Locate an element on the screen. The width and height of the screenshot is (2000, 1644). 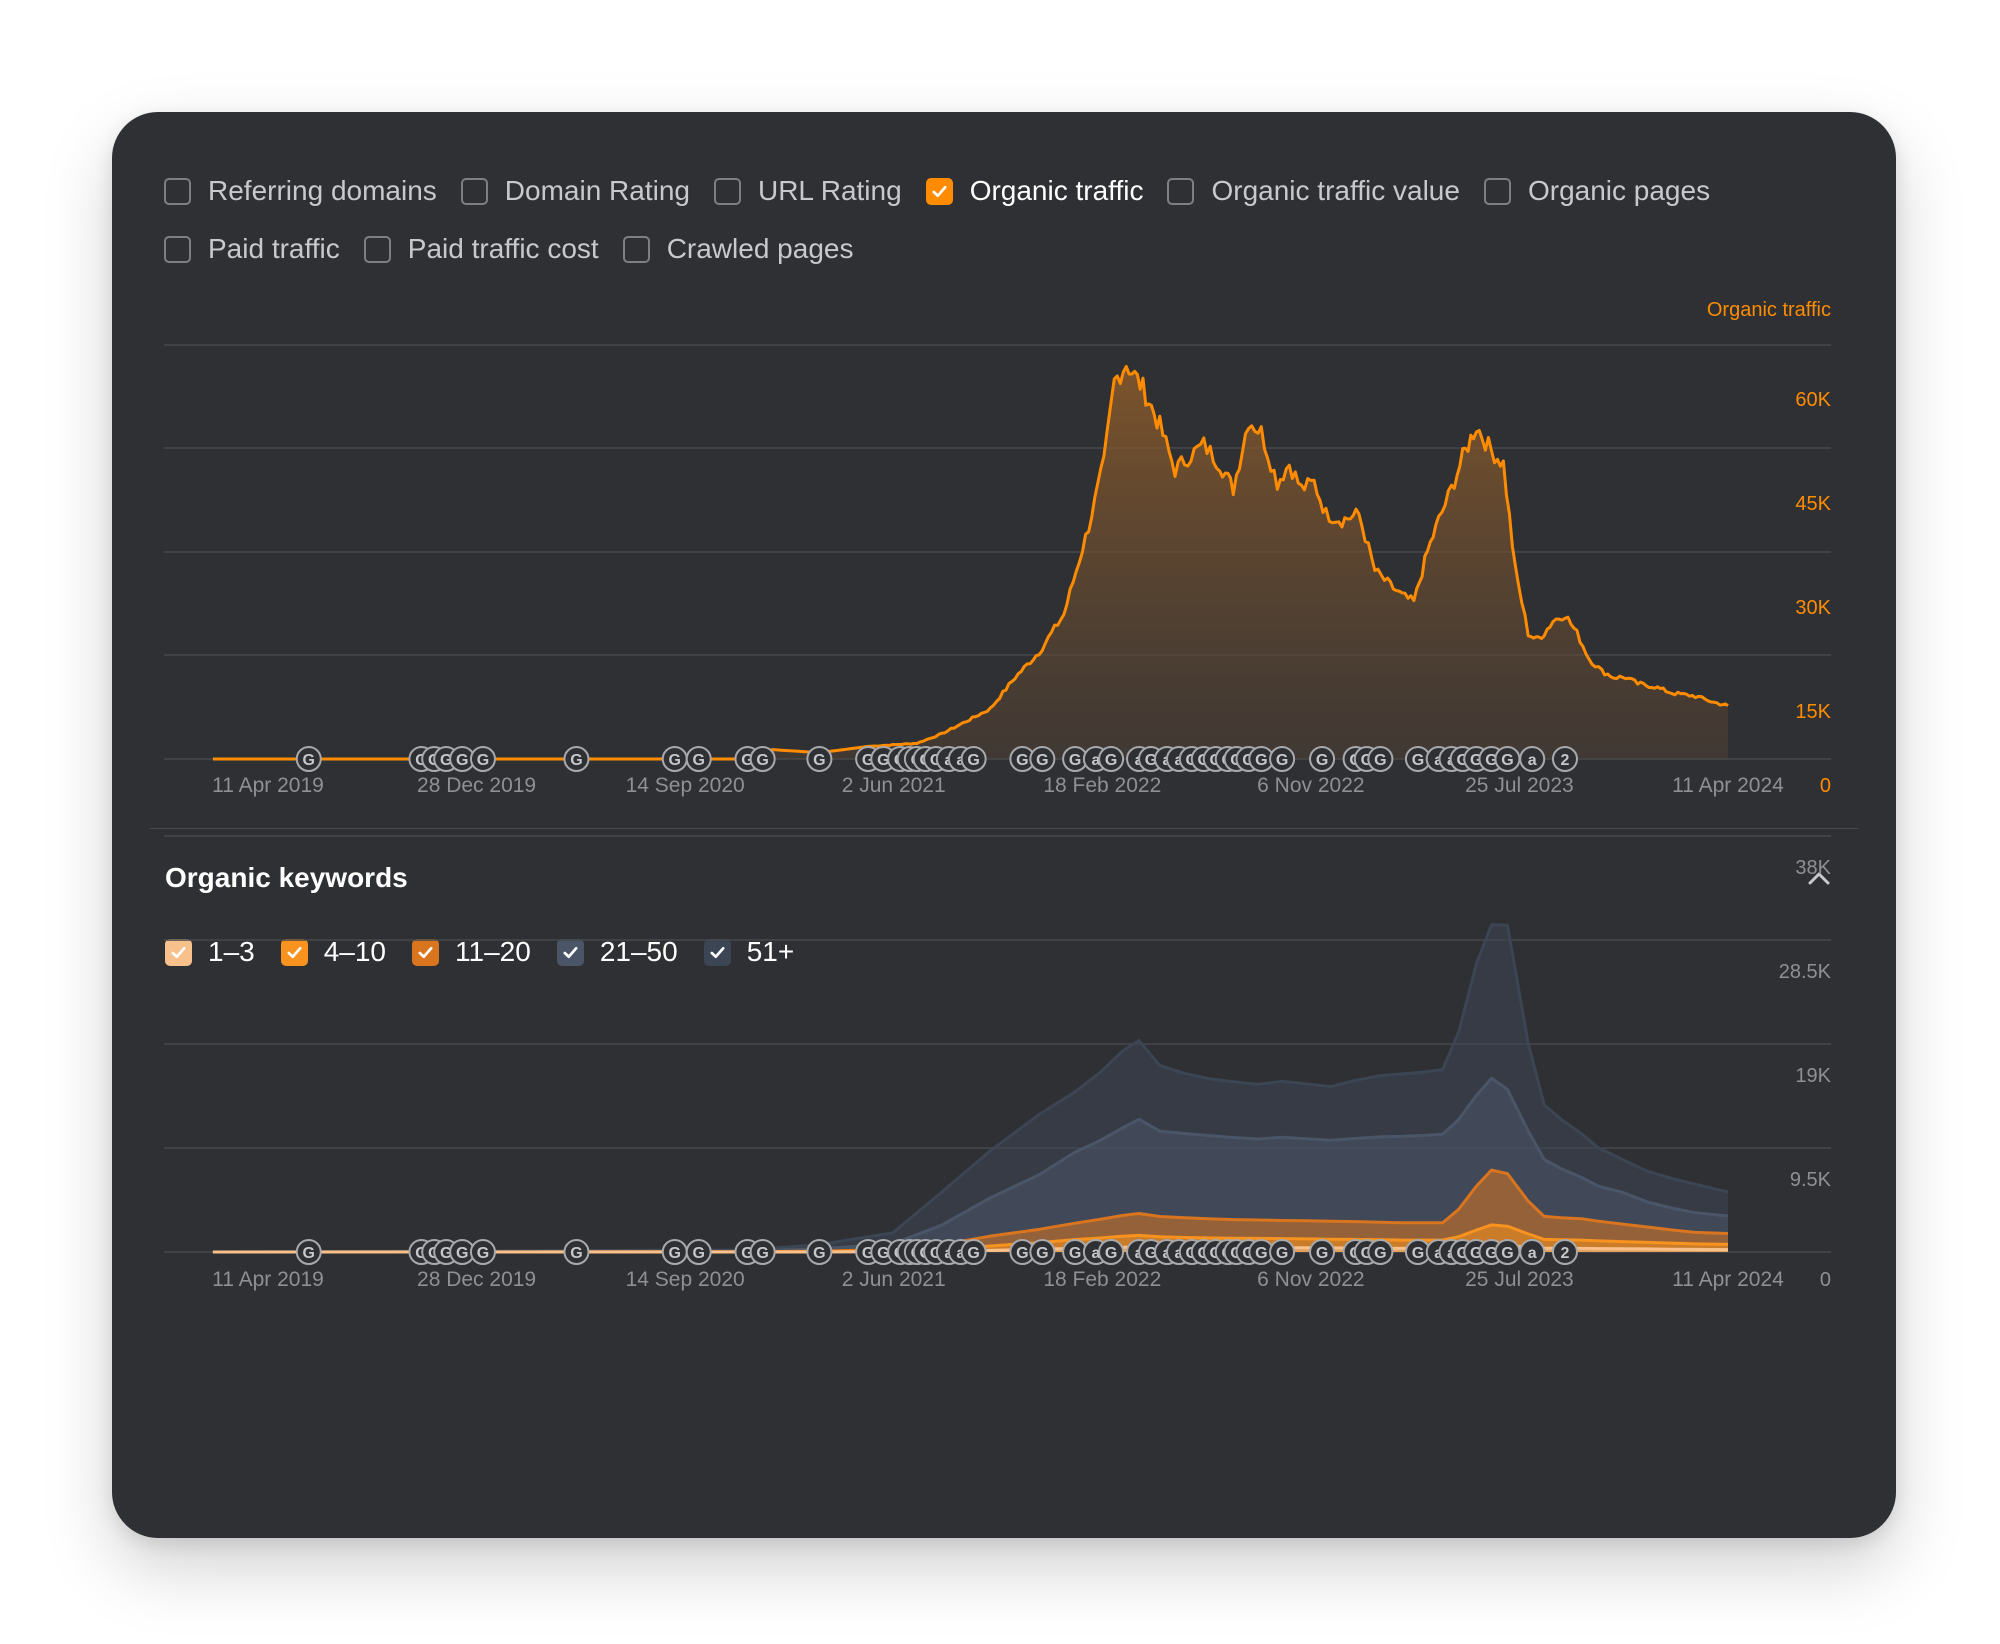
range-toggle-3: 11–20 is located at coordinates (471, 952).